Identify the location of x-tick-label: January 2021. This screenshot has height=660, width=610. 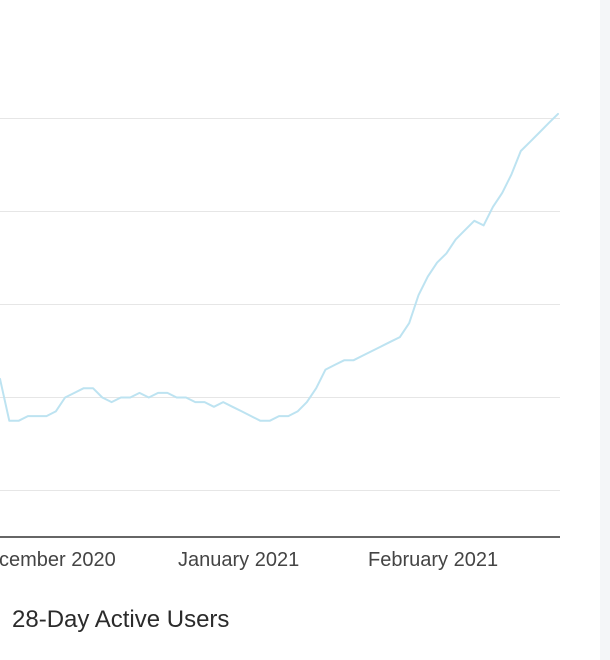
(238, 560).